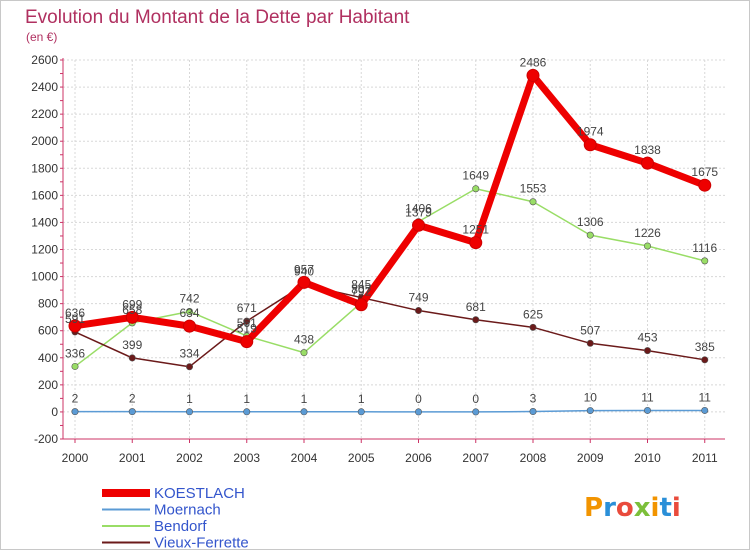 The image size is (750, 550). Describe the element at coordinates (44, 141) in the screenshot. I see `y-tick-label: 2000` at that location.